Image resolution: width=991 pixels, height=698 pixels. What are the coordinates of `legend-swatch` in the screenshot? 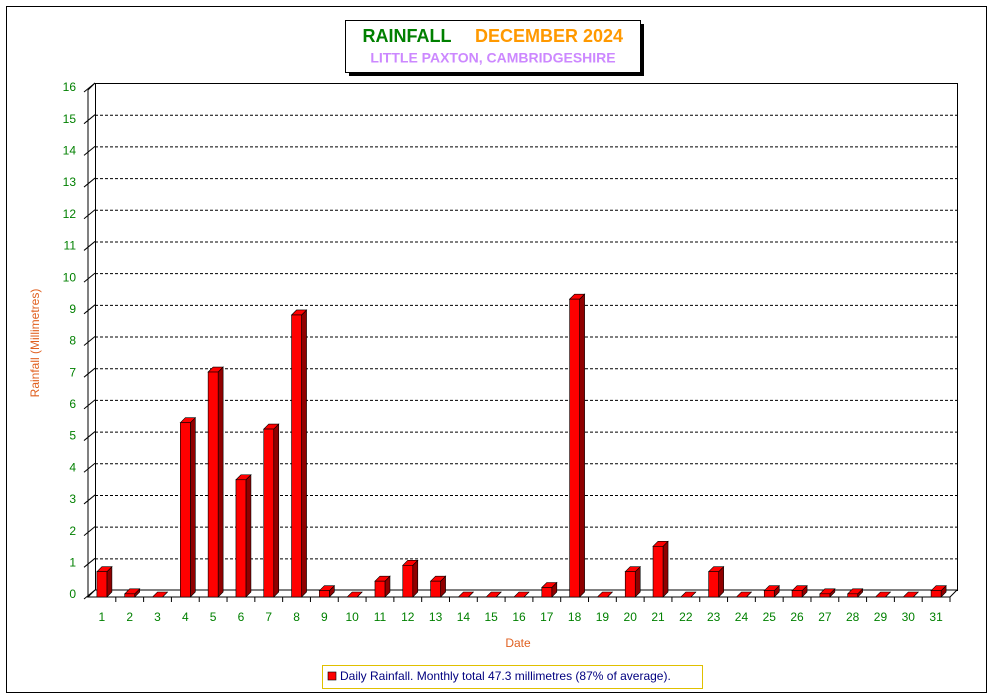 It's located at (332, 676).